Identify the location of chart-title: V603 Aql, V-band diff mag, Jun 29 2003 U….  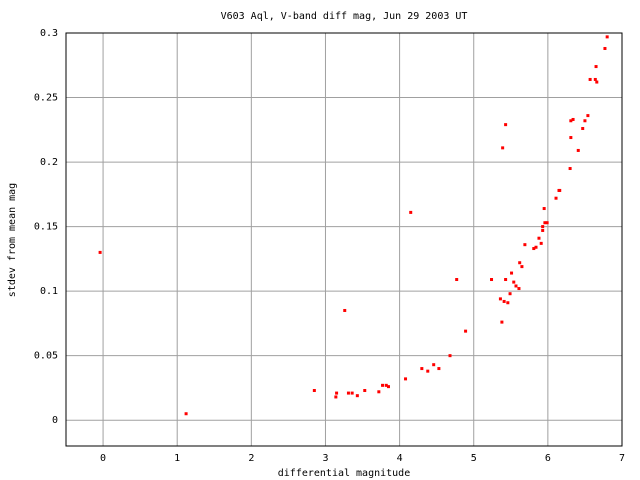
(344, 16).